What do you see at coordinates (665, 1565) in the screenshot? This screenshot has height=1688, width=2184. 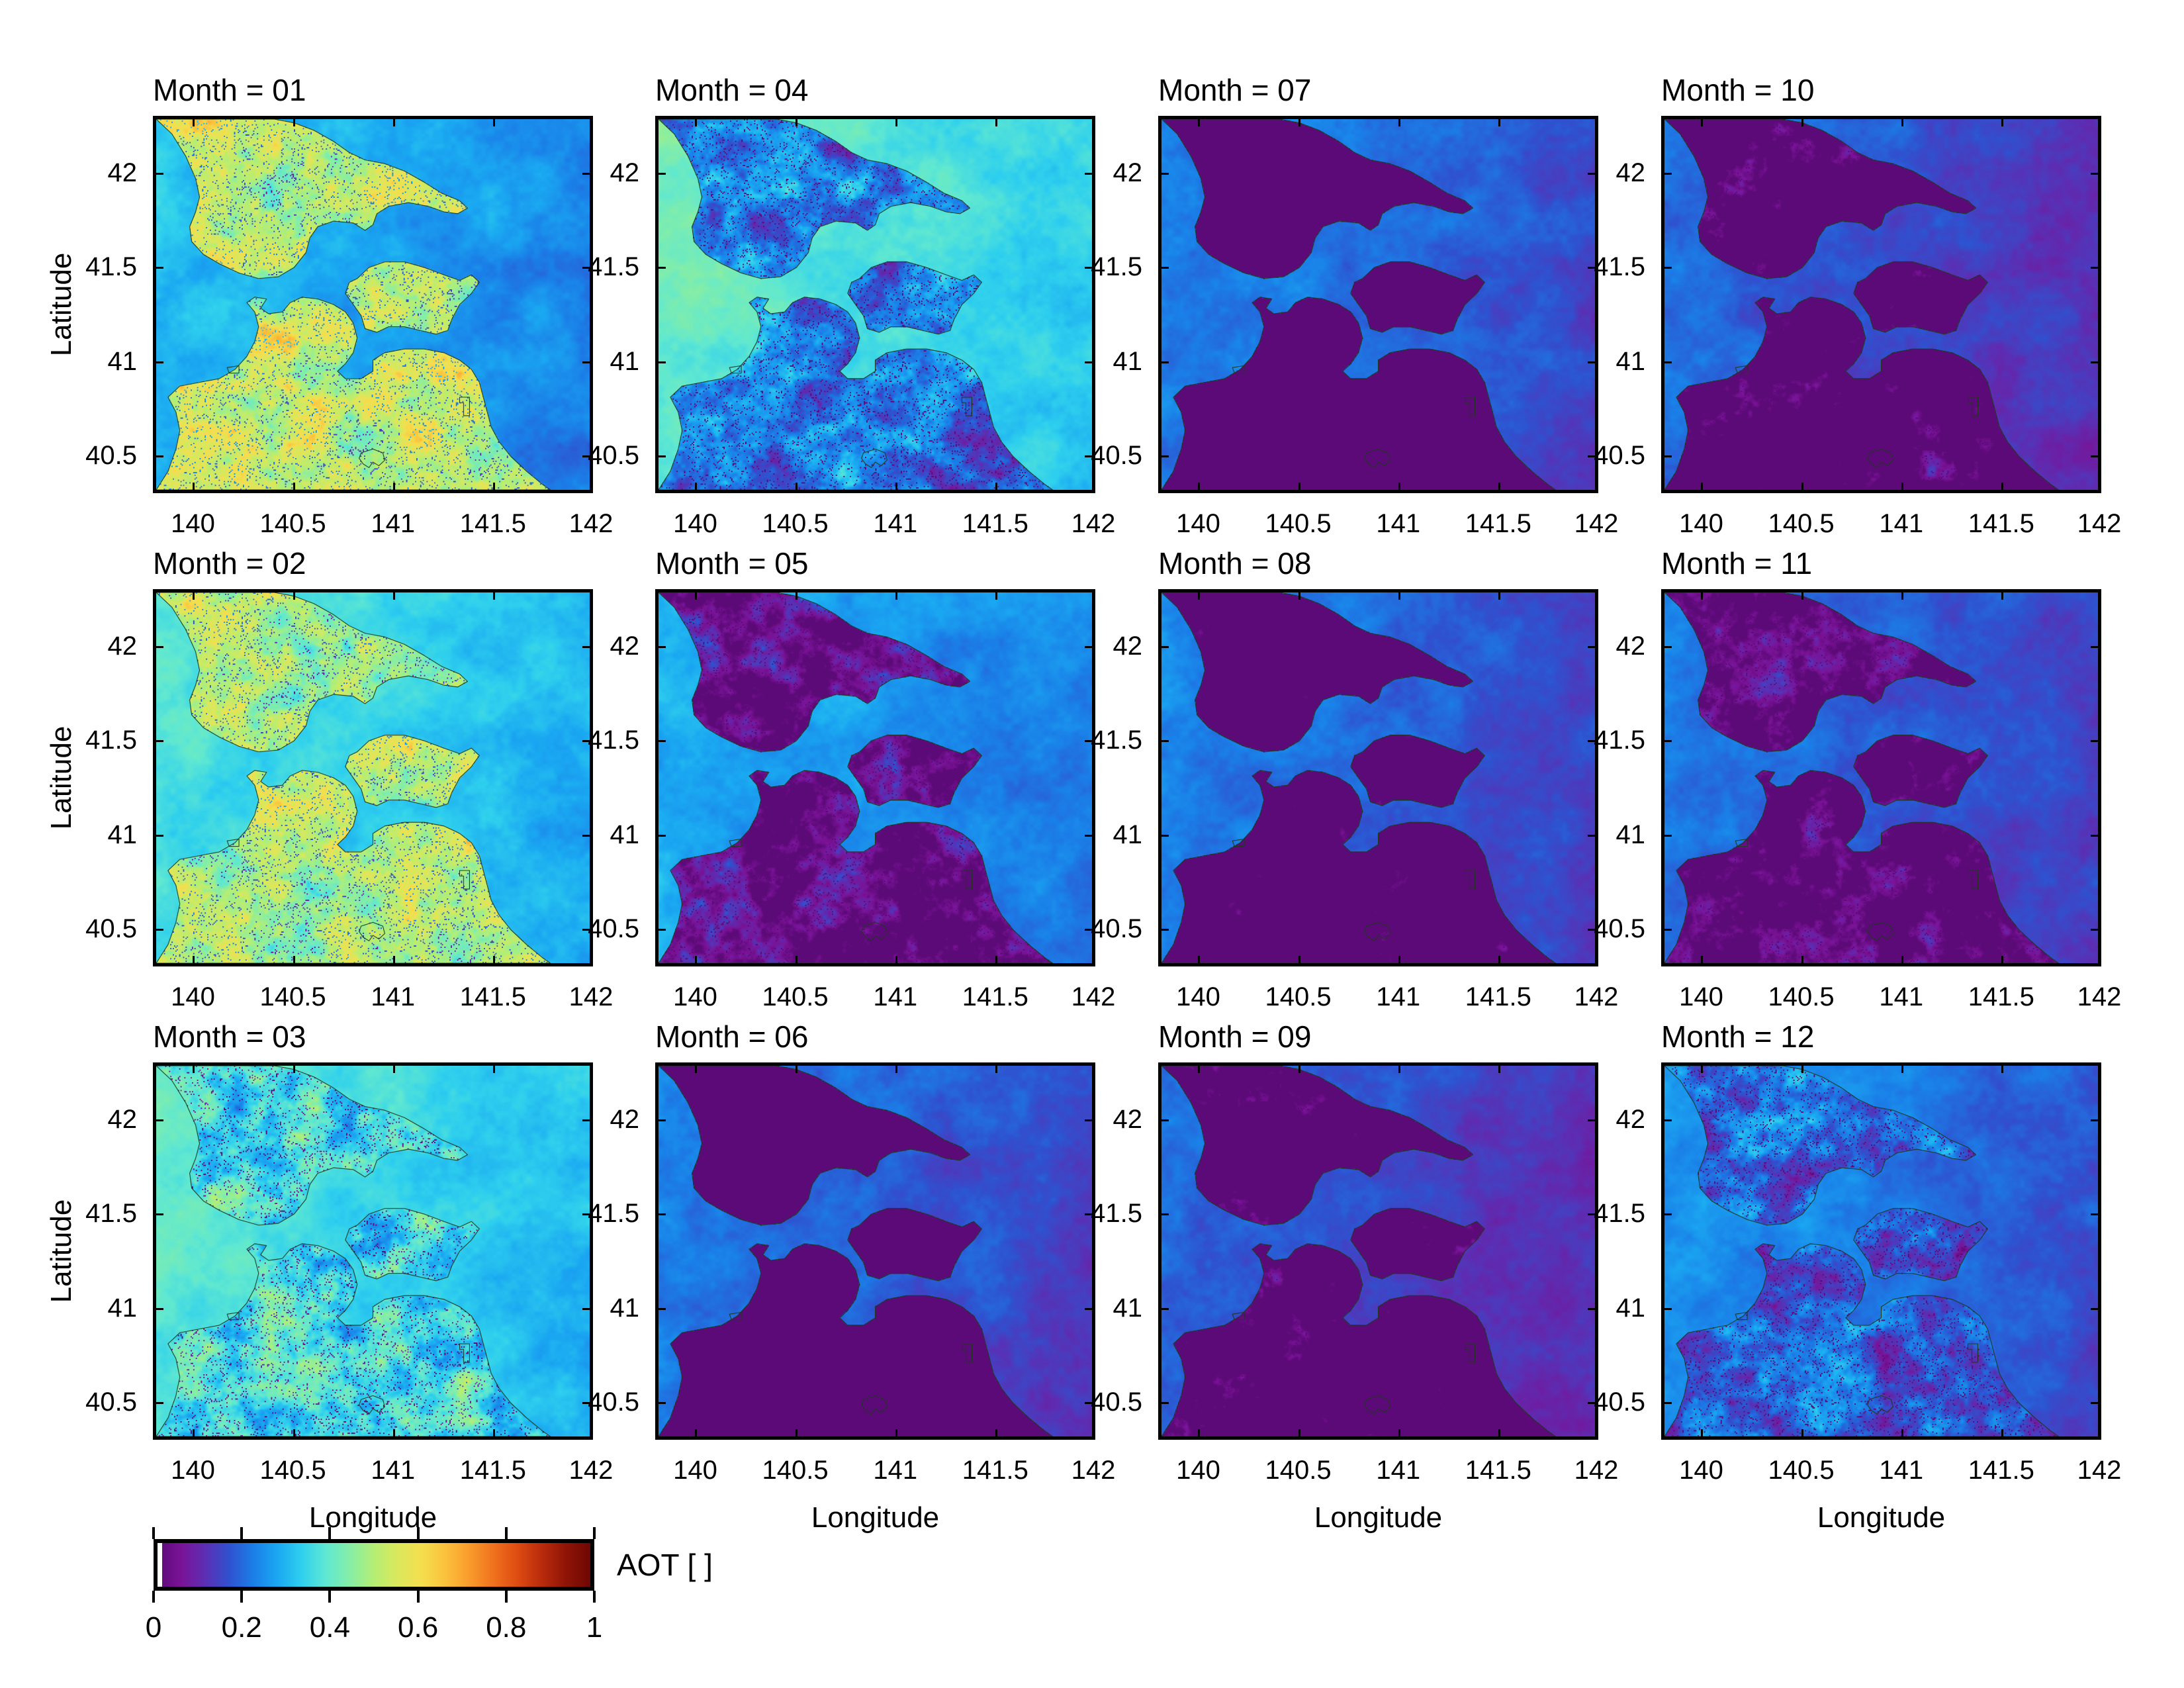 I see `colorbar-title: AOT [ ]` at bounding box center [665, 1565].